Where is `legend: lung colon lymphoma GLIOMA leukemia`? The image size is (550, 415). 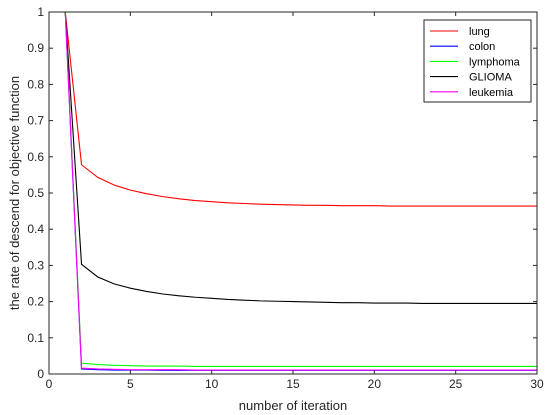 legend: lung colon lymphoma GLIOMA leukemia is located at coordinates (477, 61).